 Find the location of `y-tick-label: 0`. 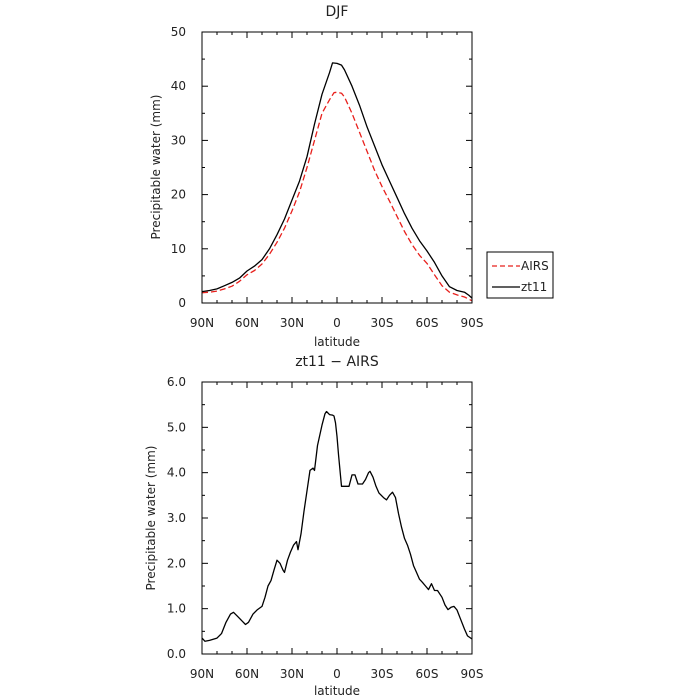

y-tick-label: 0 is located at coordinates (182, 303).